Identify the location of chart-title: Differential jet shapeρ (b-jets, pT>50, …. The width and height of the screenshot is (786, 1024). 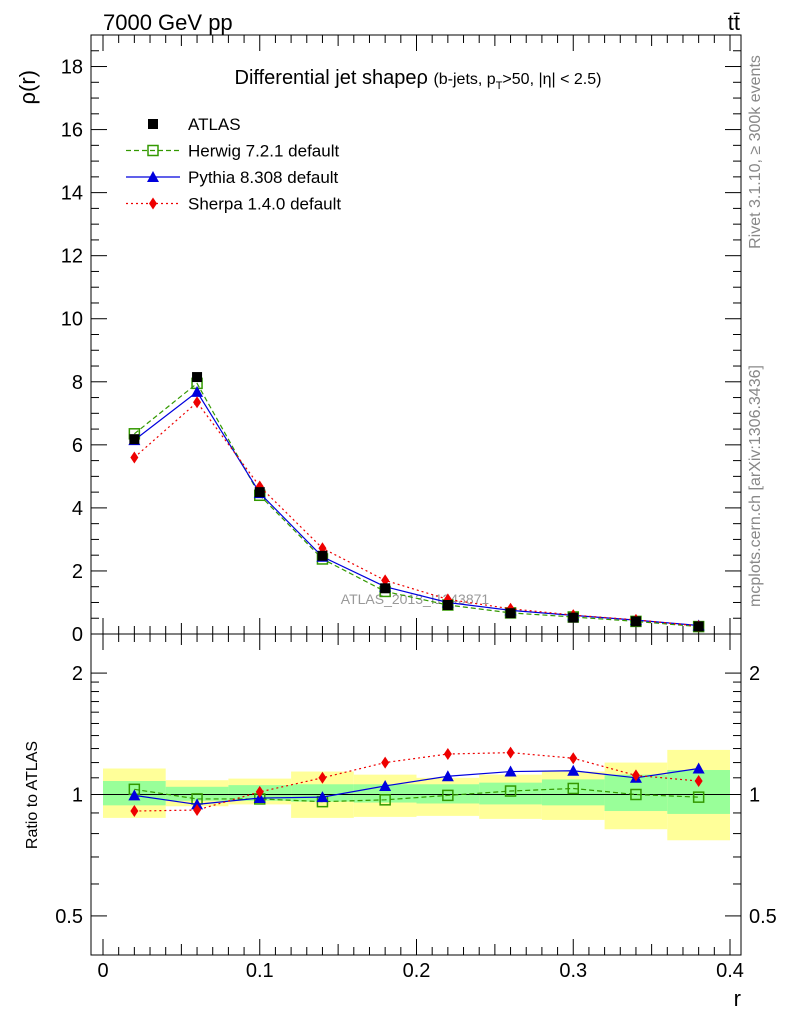
(418, 79).